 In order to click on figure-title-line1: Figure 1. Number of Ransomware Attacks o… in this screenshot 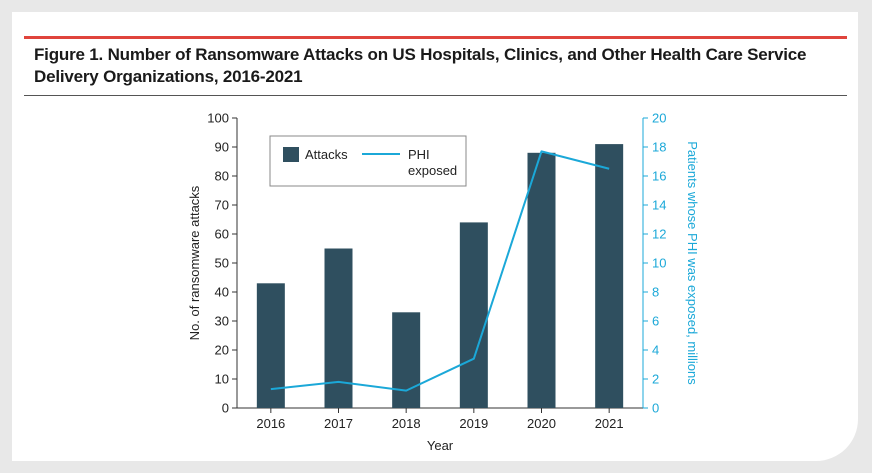, I will do `click(420, 54)`.